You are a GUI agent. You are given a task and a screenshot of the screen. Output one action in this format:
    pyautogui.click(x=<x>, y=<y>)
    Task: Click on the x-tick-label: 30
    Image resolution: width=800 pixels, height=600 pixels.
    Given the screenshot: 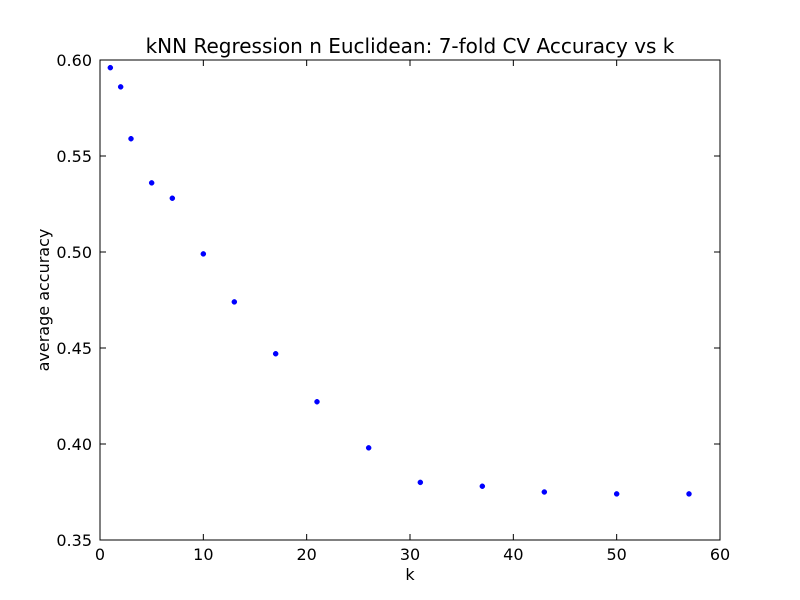 What is the action you would take?
    pyautogui.click(x=410, y=554)
    